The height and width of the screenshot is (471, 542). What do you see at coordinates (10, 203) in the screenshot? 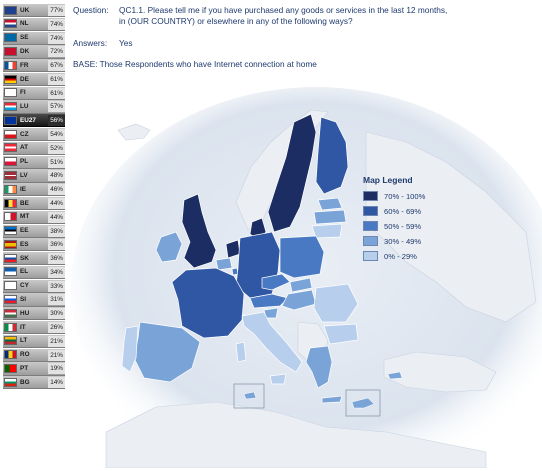
I see `flag-be-icon` at bounding box center [10, 203].